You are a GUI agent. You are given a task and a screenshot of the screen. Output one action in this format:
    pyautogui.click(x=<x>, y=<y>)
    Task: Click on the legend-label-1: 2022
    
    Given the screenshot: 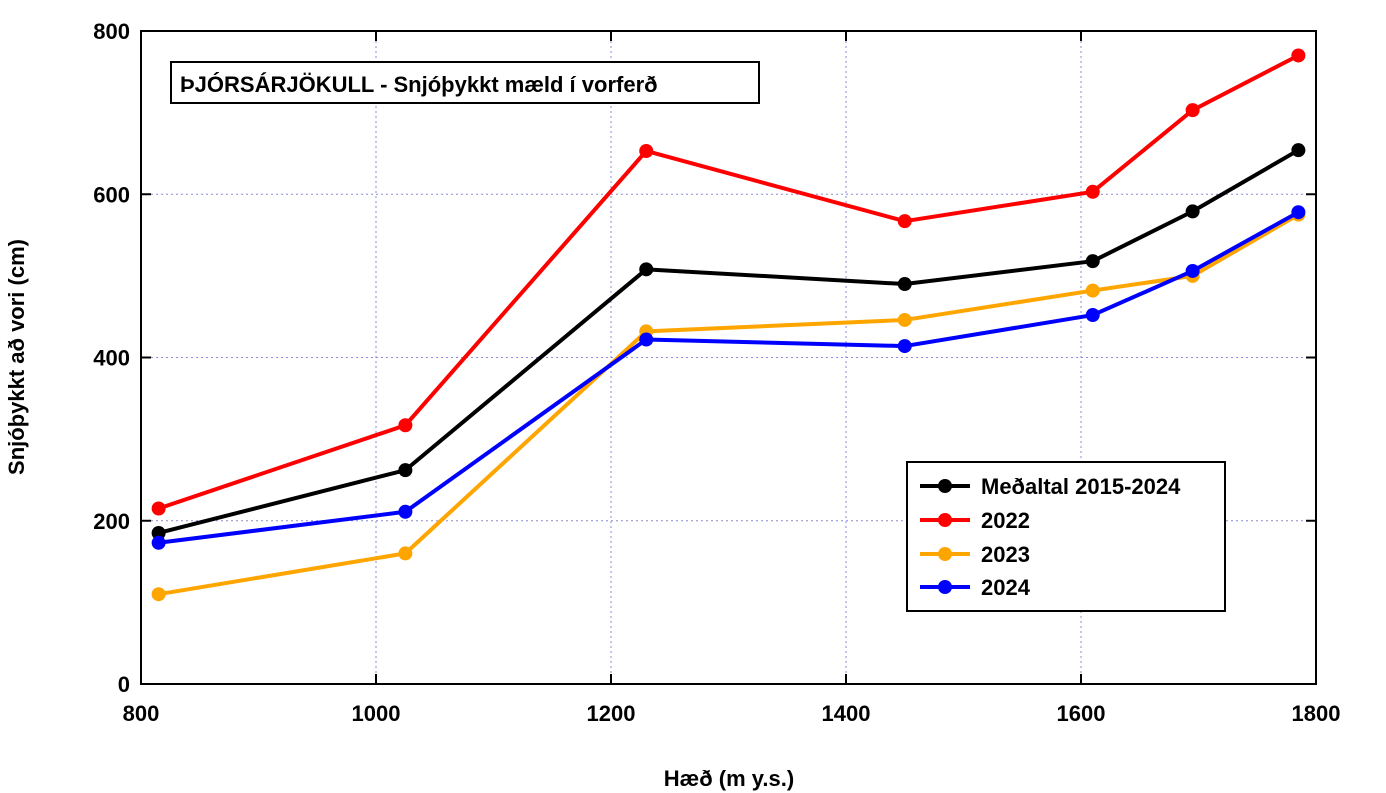 What is the action you would take?
    pyautogui.click(x=1005, y=520)
    